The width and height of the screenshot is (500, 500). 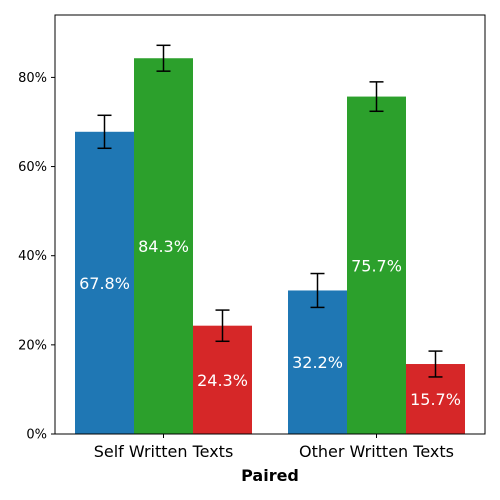 What do you see at coordinates (32, 256) in the screenshot?
I see `y-tick-label: 40%` at bounding box center [32, 256].